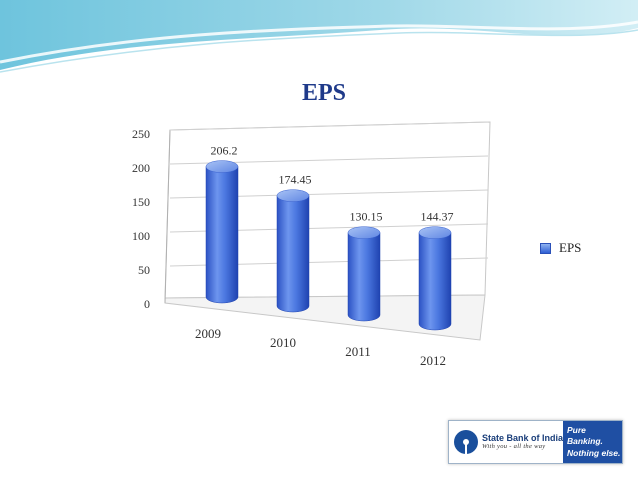  Describe the element at coordinates (147, 304) in the screenshot. I see `y-tick-label: 0` at that location.